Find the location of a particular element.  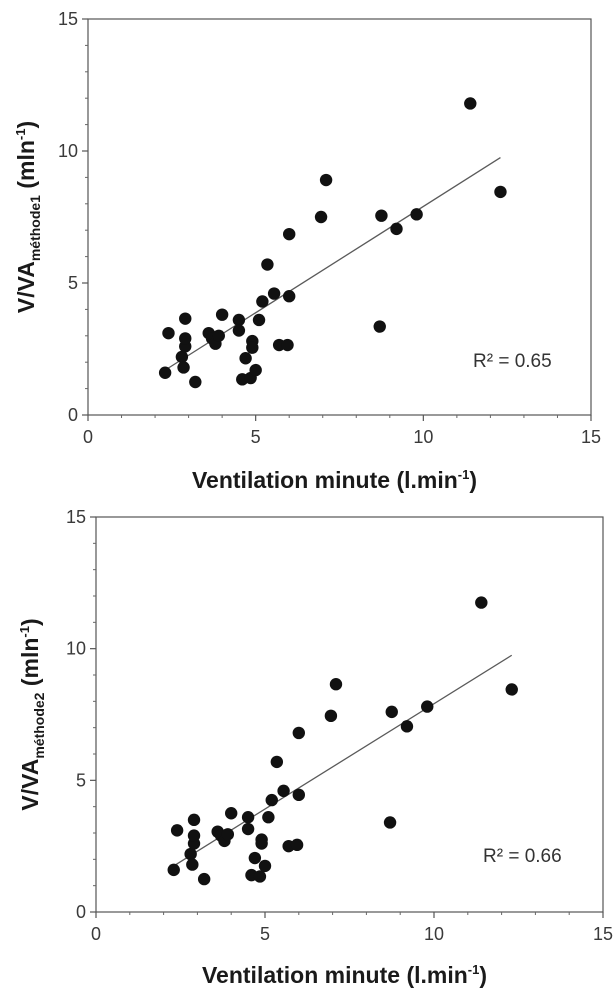

r-squared-label: R² = 0.66 is located at coordinates (522, 856).